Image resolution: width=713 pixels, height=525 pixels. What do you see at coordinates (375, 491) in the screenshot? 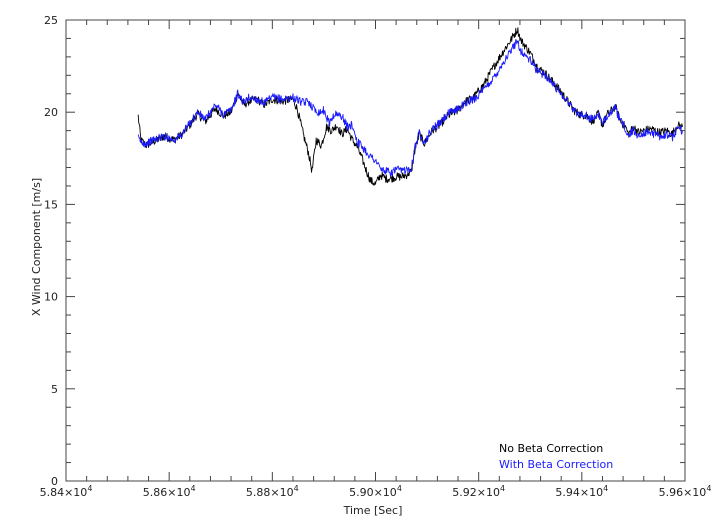
I see `x-tick-label: 5.90×10⁴` at bounding box center [375, 491].